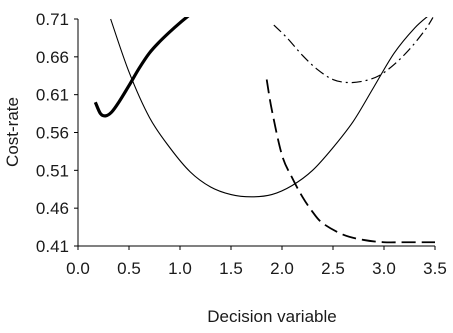 This screenshot has width=453, height=333. What do you see at coordinates (52, 19) in the screenshot?
I see `y-tick-label: 0.71` at bounding box center [52, 19].